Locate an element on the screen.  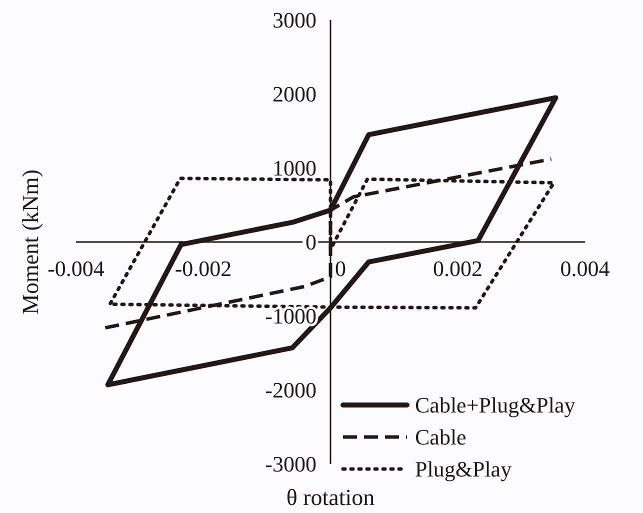
x-tick-label: 0.004 is located at coordinates (585, 268).